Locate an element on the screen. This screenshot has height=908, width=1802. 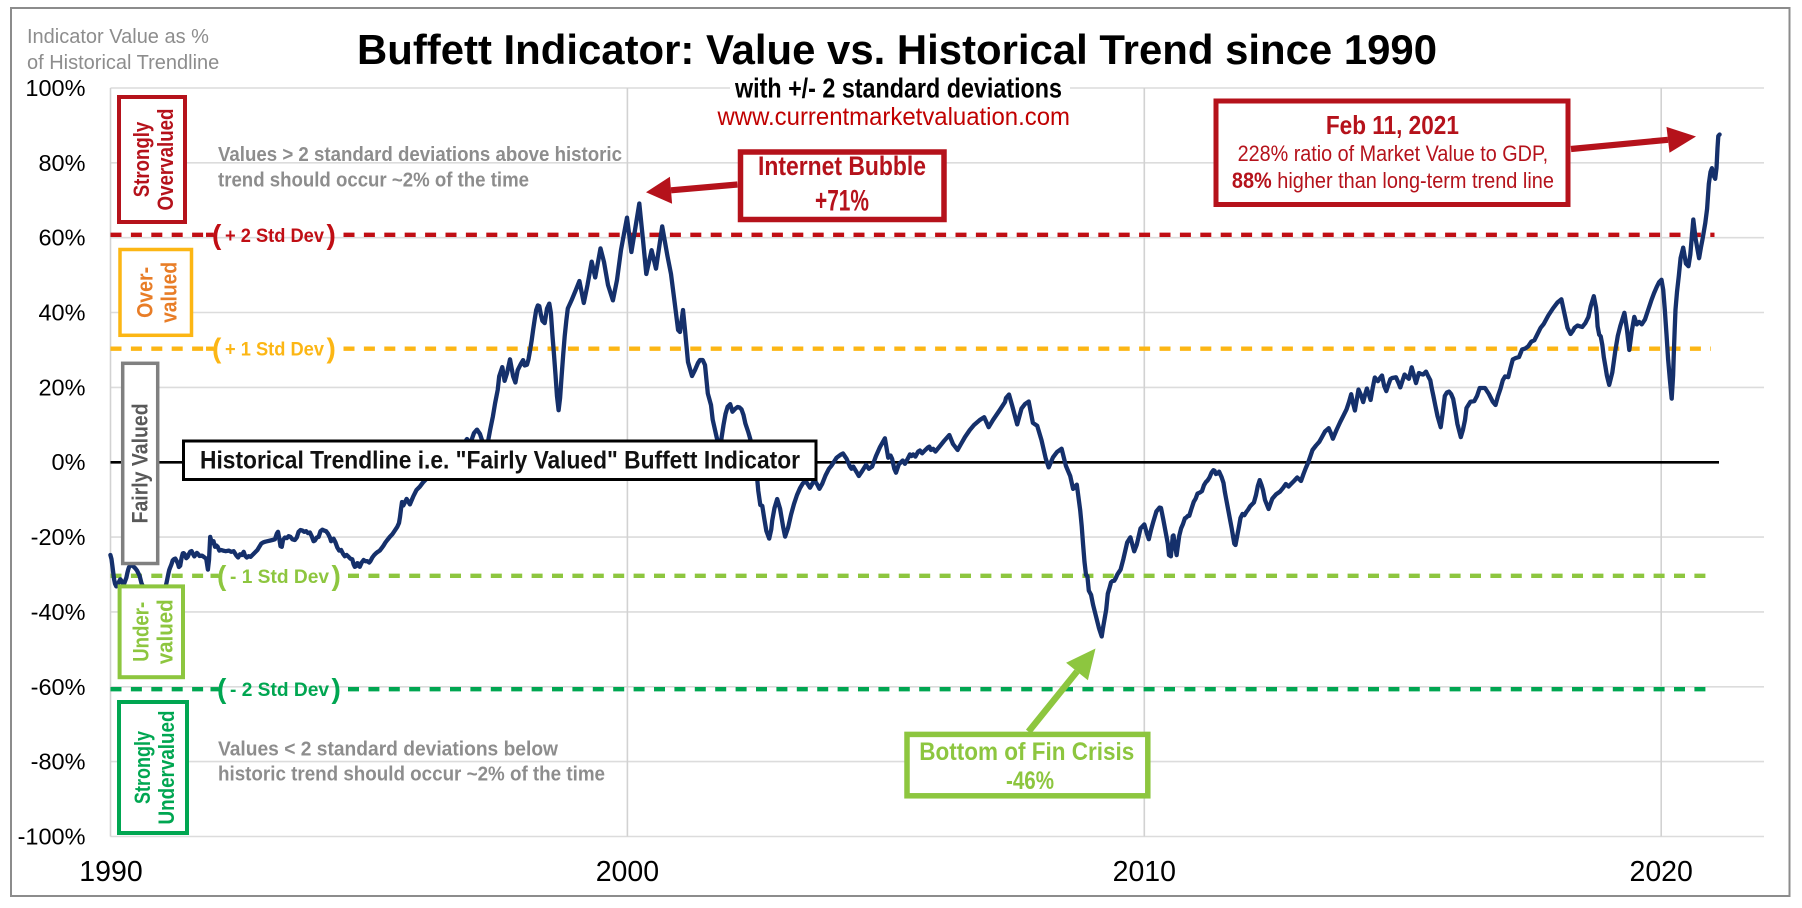
svg-text: -46% is located at coordinates (1030, 781).